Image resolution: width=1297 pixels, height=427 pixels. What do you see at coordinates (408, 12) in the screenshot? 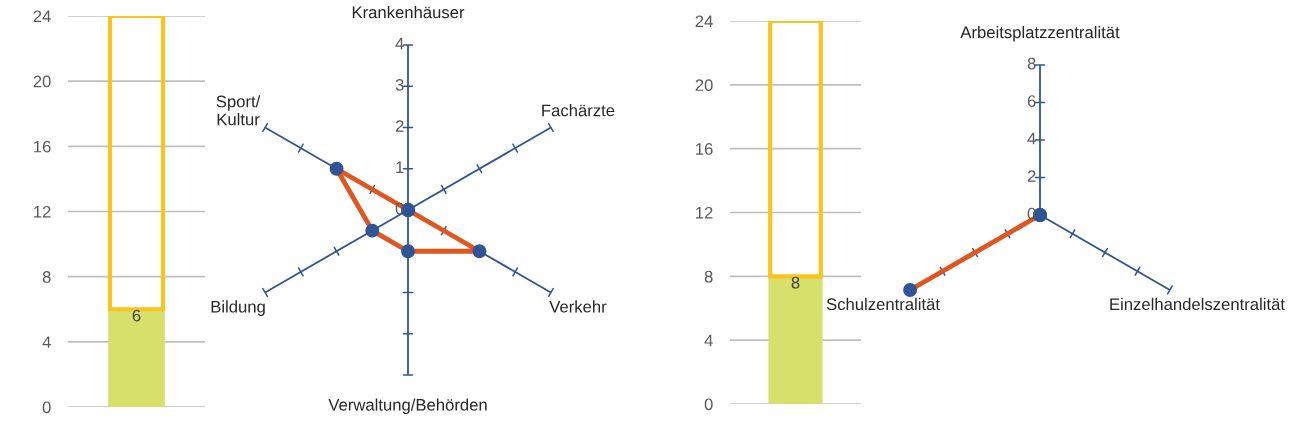
I see `spoke-label: Krankenhäuser` at bounding box center [408, 12].